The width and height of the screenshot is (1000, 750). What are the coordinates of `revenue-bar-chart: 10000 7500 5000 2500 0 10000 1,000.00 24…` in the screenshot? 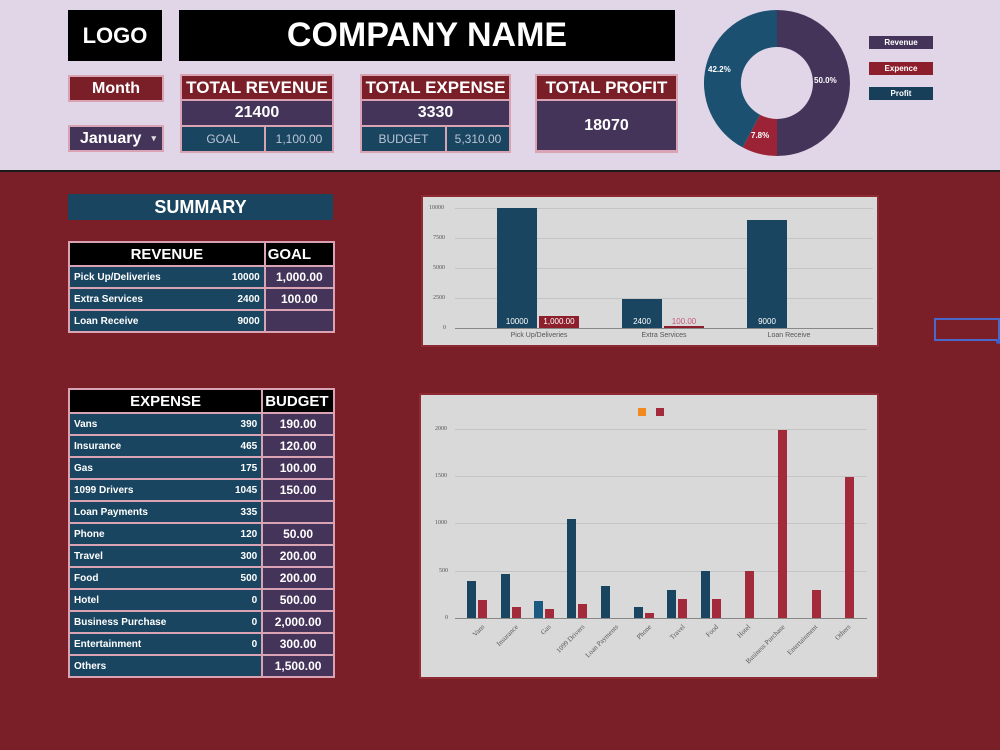 It's located at (650, 271).